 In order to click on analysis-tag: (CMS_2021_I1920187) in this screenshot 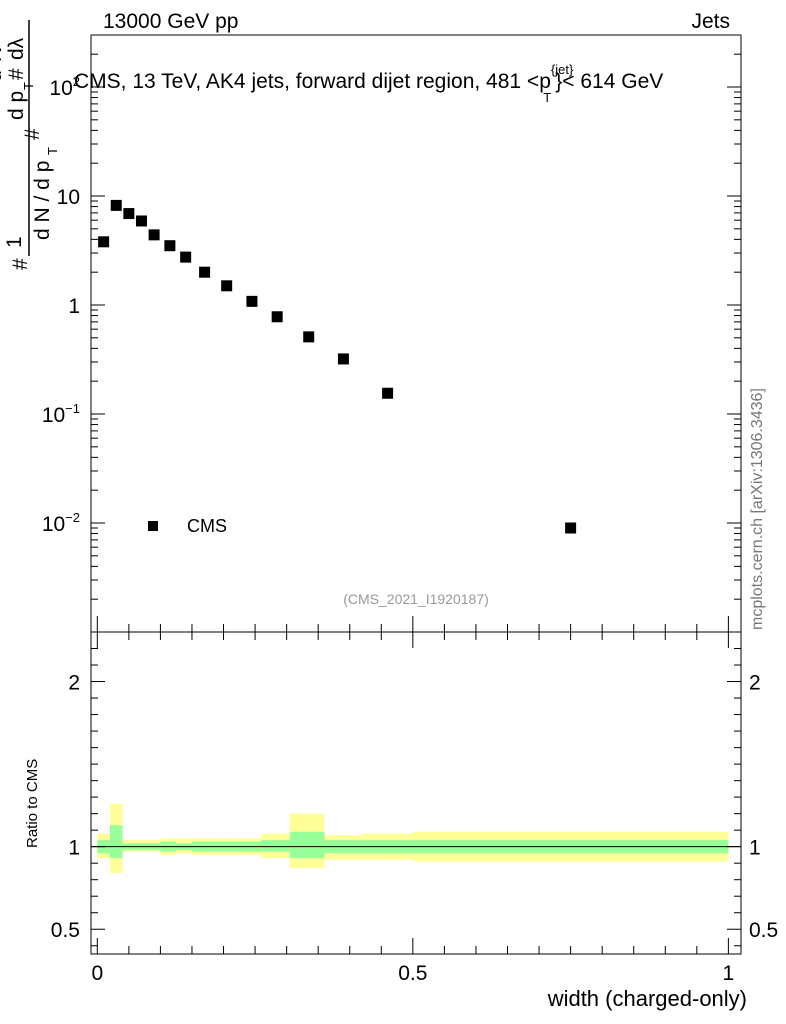, I will do `click(416, 599)`.